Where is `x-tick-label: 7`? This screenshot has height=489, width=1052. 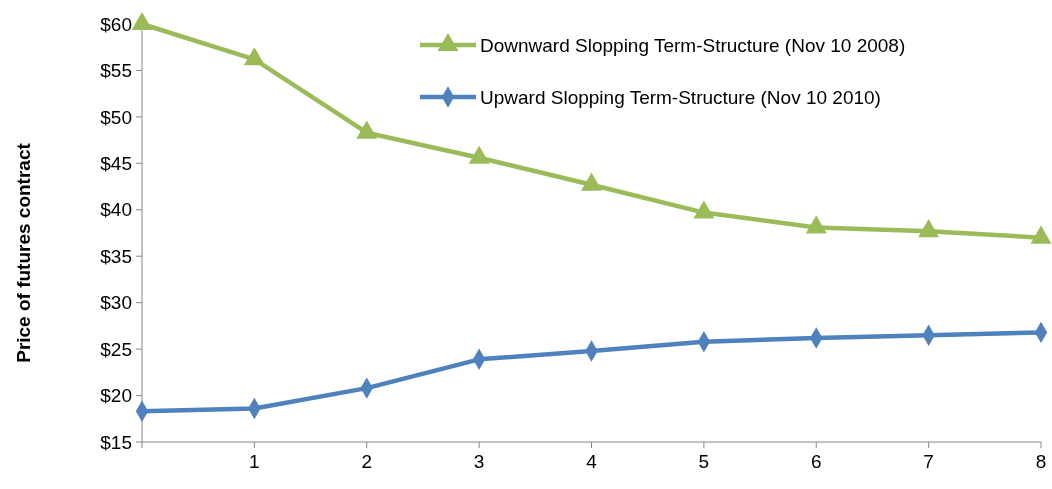 x-tick-label: 7 is located at coordinates (928, 461).